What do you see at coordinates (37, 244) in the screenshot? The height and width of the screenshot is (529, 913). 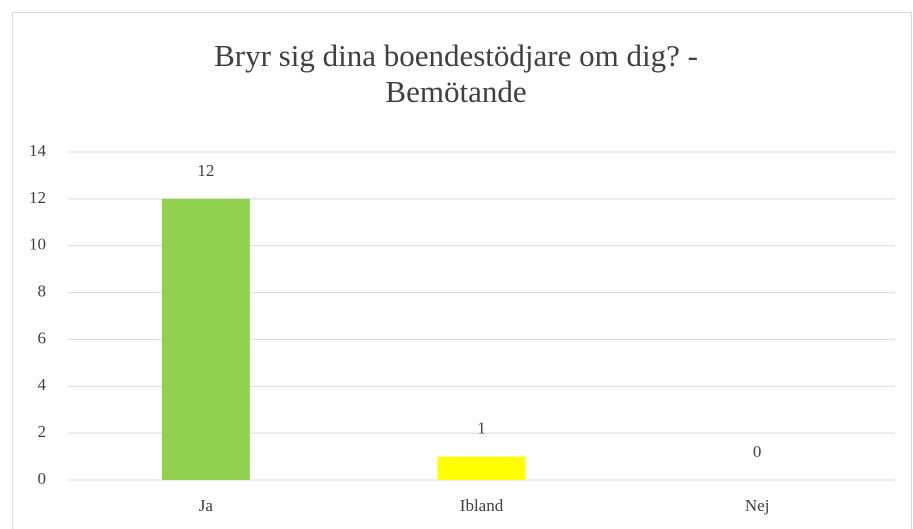 I see `y-tick-label: 10` at bounding box center [37, 244].